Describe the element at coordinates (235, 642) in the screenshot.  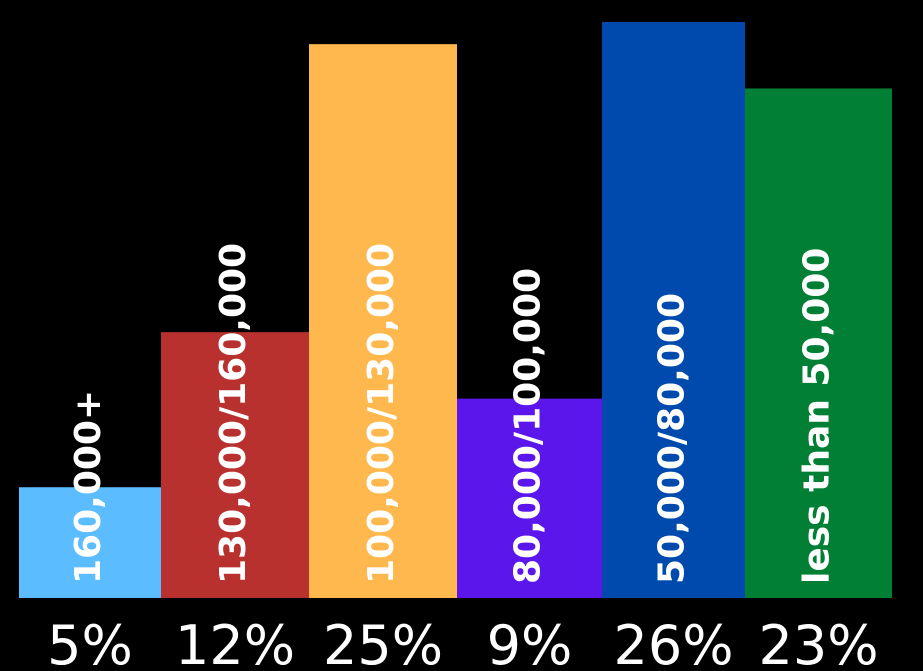
I see `bar-value-label: 12%` at that location.